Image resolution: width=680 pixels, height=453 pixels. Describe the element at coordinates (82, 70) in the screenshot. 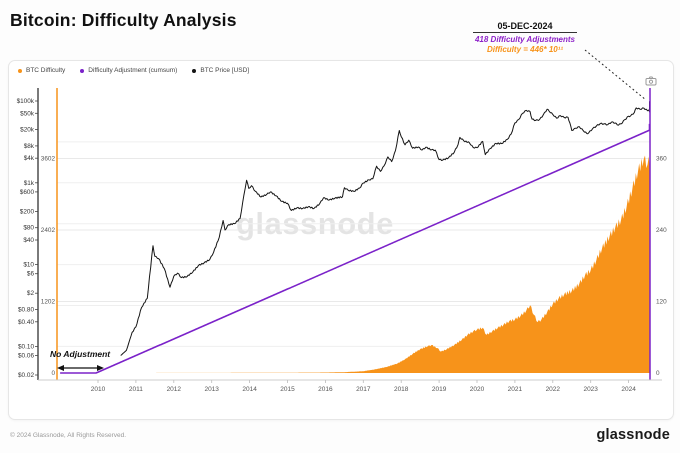

I see `difficulty-adjustment-cumsum-dot-icon` at that location.